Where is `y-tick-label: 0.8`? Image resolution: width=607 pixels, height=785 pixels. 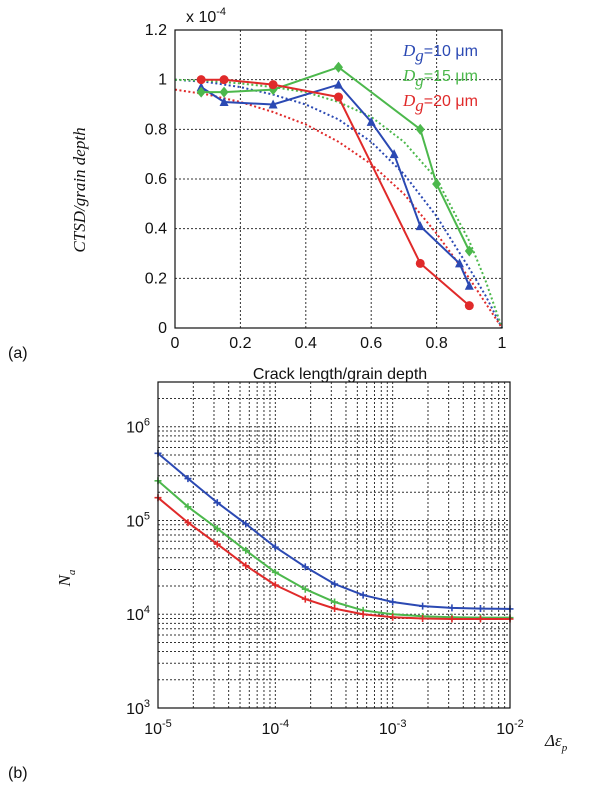 y-tick-label: 0.8 is located at coordinates (156, 129).